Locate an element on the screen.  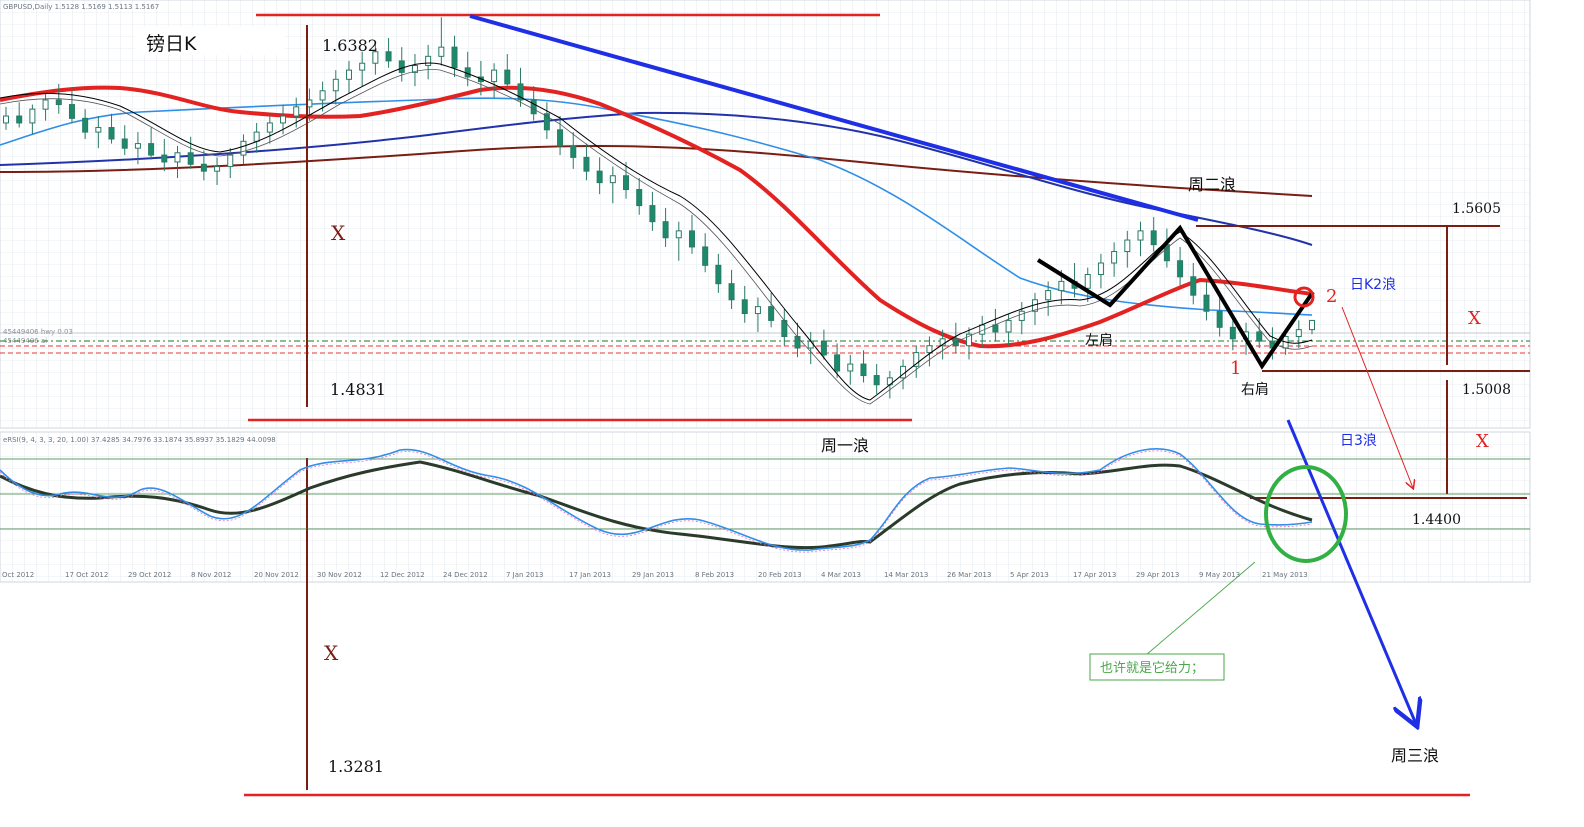
note-pointer is located at coordinates (1200, 608).